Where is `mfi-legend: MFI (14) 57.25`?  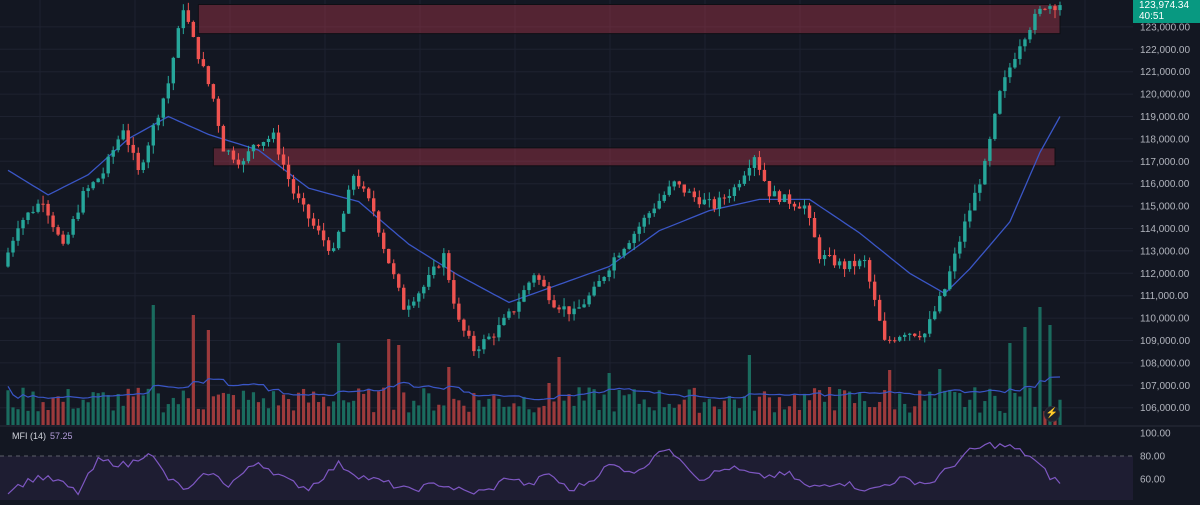
mfi-legend: MFI (14) 57.25 is located at coordinates (42, 436).